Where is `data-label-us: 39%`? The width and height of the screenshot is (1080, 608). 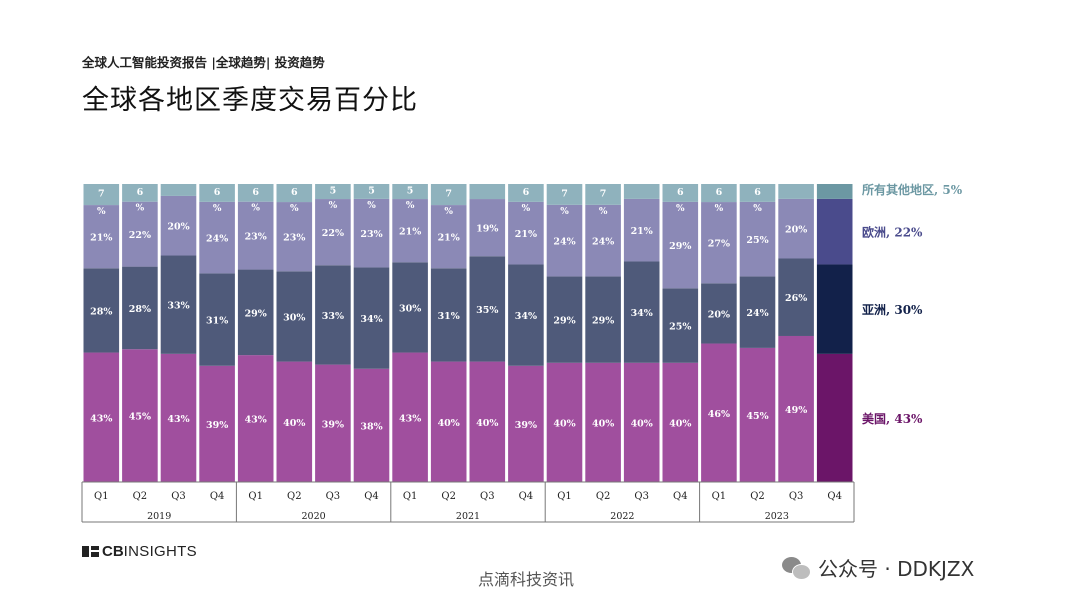 data-label-us: 39% is located at coordinates (217, 425).